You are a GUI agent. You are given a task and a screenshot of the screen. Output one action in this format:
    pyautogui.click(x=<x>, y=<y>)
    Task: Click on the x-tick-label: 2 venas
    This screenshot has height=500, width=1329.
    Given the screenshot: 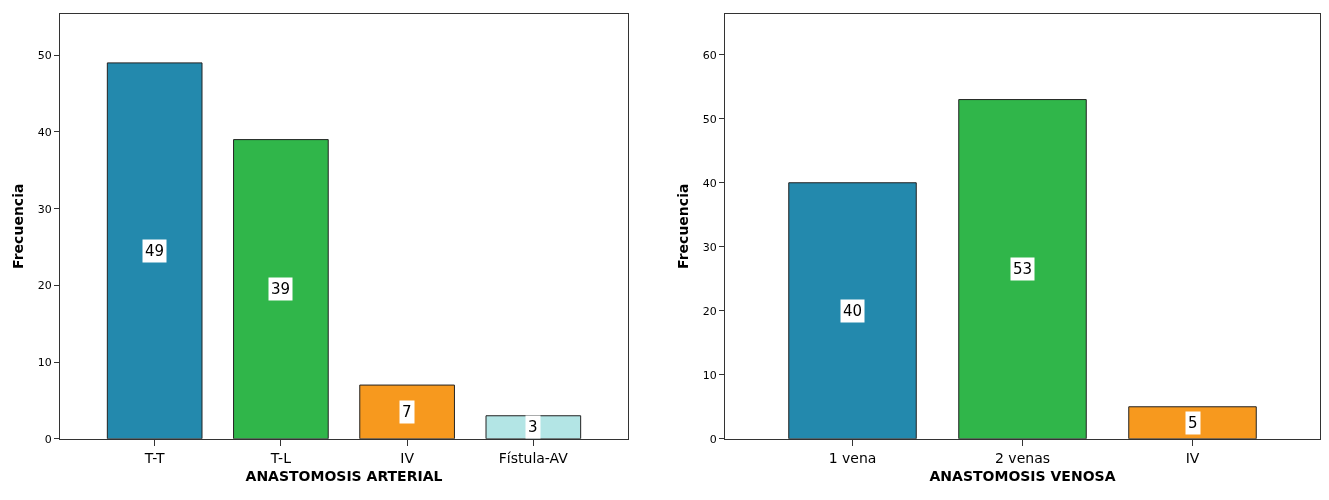 What is the action you would take?
    pyautogui.click(x=1022, y=457)
    